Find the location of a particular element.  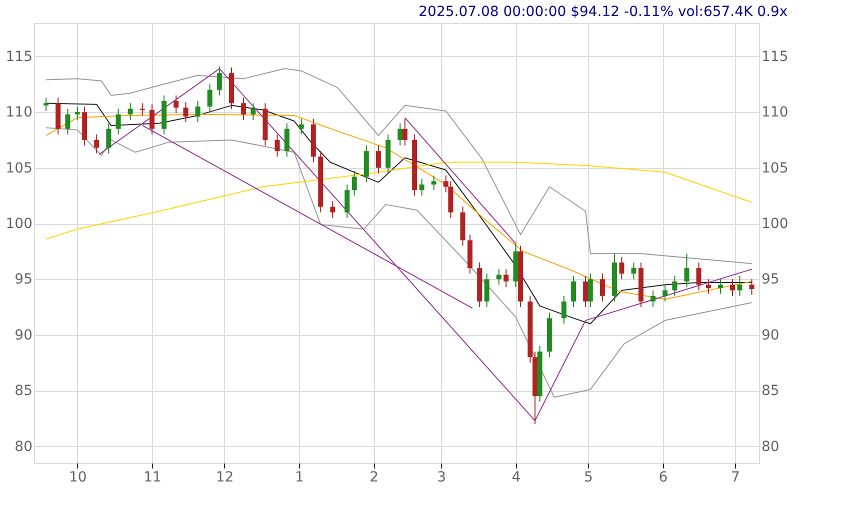

y2-tick-label: 115 is located at coordinates (775, 56).